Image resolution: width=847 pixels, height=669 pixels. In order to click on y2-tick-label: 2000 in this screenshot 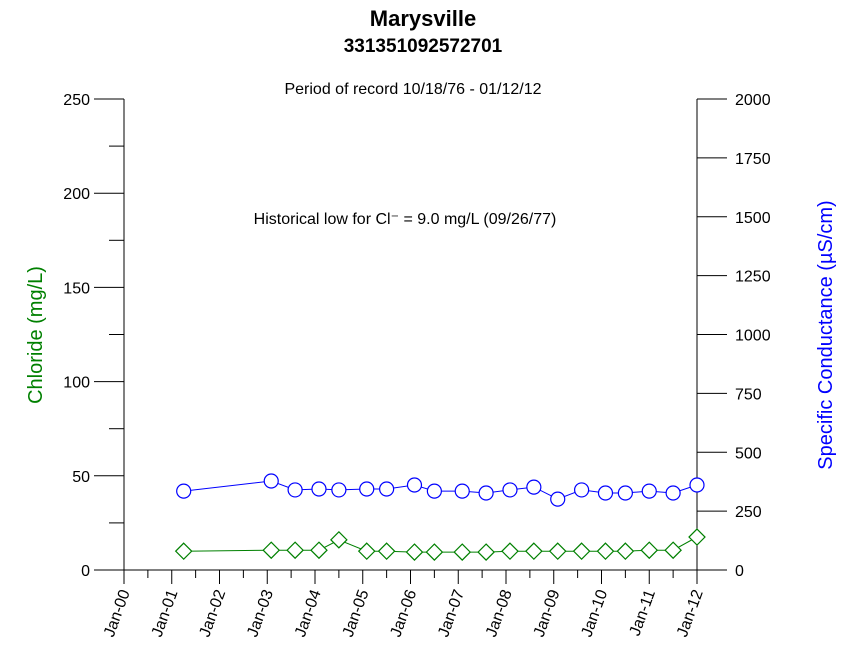, I will do `click(753, 100)`.